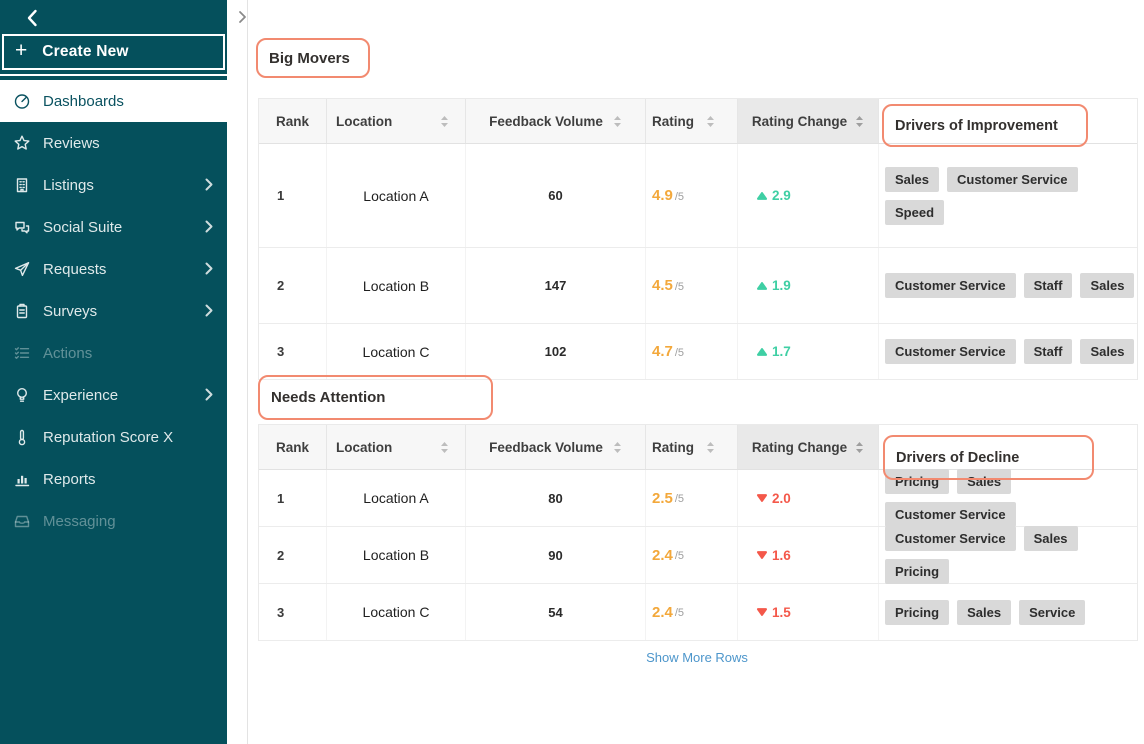  What do you see at coordinates (237, 372) in the screenshot?
I see `sidebar-gutter` at bounding box center [237, 372].